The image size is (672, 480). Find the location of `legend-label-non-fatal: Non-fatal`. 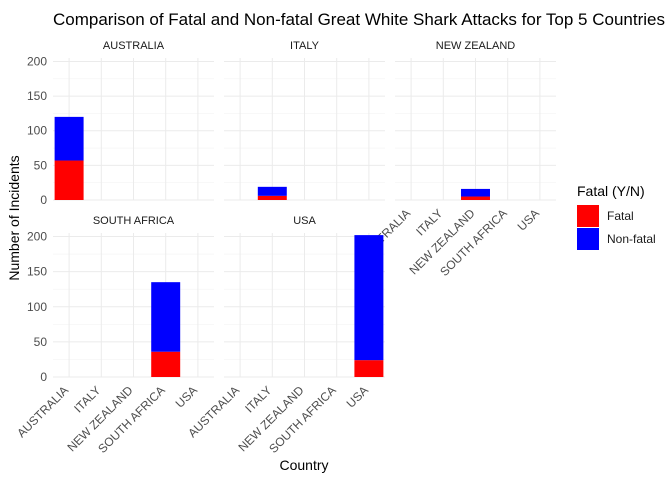

legend-label-non-fatal: Non-fatal is located at coordinates (631, 239).